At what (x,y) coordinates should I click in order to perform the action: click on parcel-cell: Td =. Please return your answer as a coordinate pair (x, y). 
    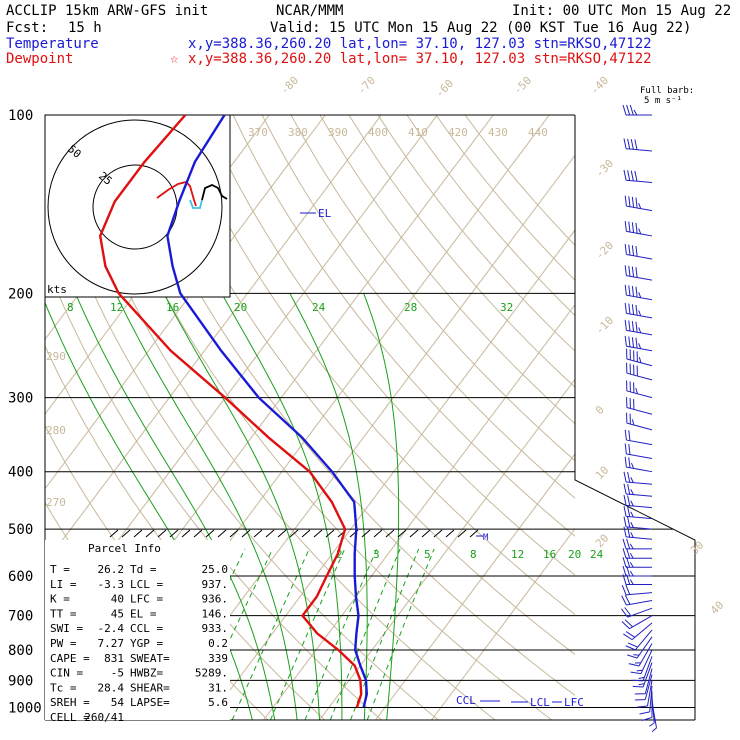
    Looking at the image, I should click on (143, 569).